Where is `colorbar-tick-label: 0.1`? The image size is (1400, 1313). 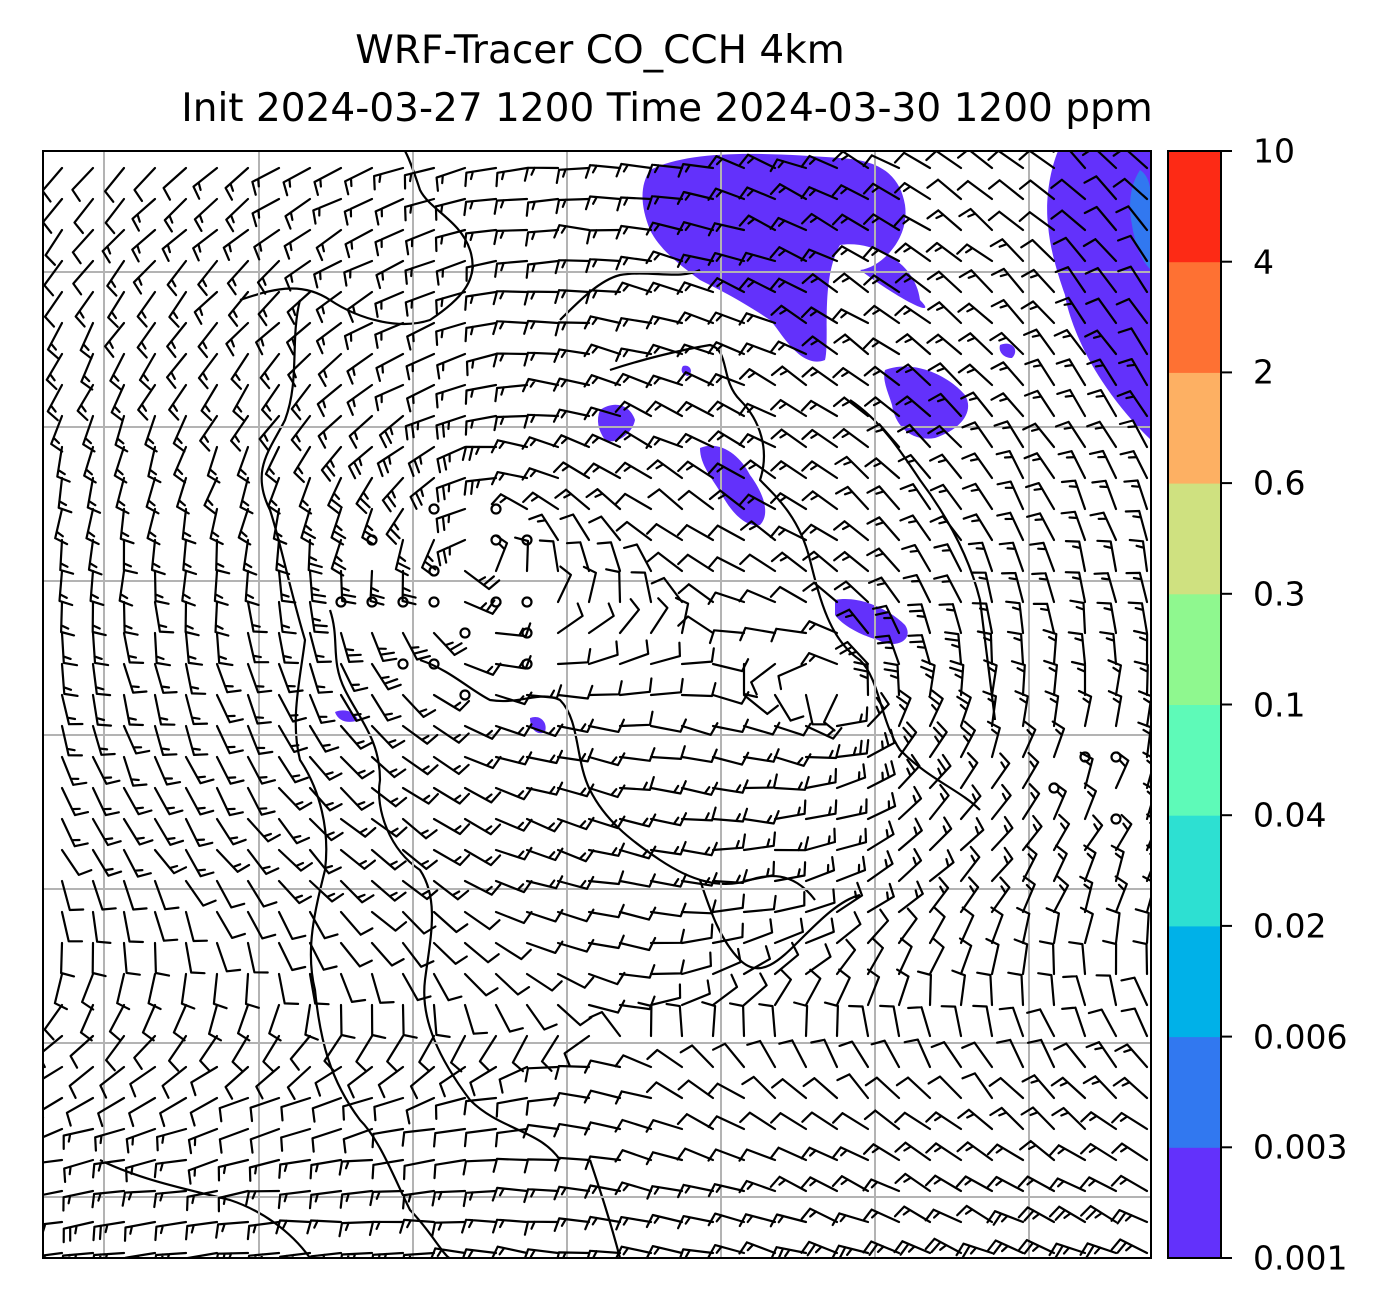 colorbar-tick-label: 0.1 is located at coordinates (1279, 704).